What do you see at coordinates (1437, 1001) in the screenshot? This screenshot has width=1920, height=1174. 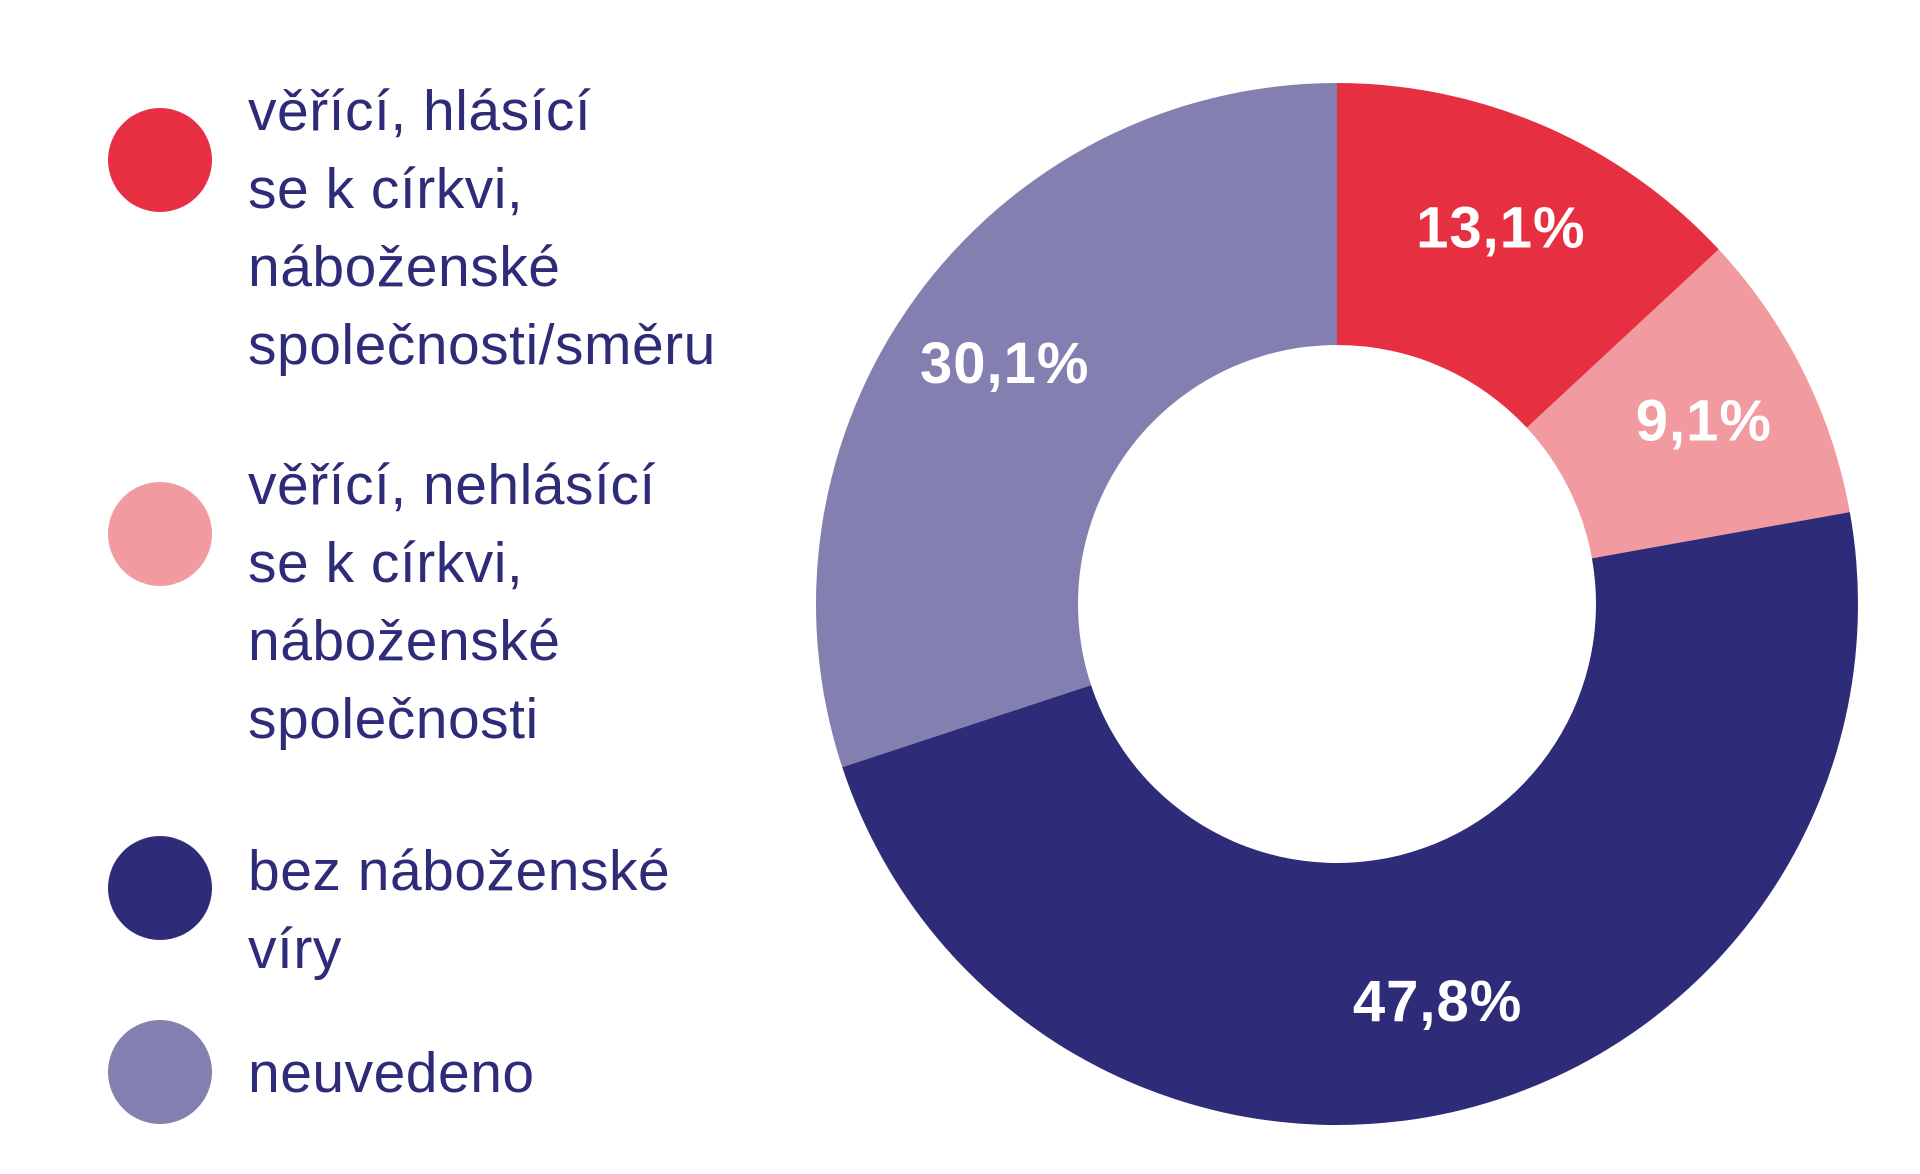 I see `slice-value-label-no-religion: 47,8%` at bounding box center [1437, 1001].